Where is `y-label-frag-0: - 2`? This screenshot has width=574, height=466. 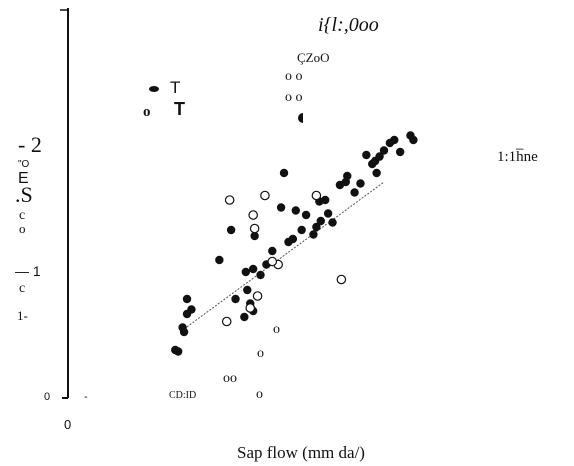 y-label-frag-0: - 2 is located at coordinates (30, 144).